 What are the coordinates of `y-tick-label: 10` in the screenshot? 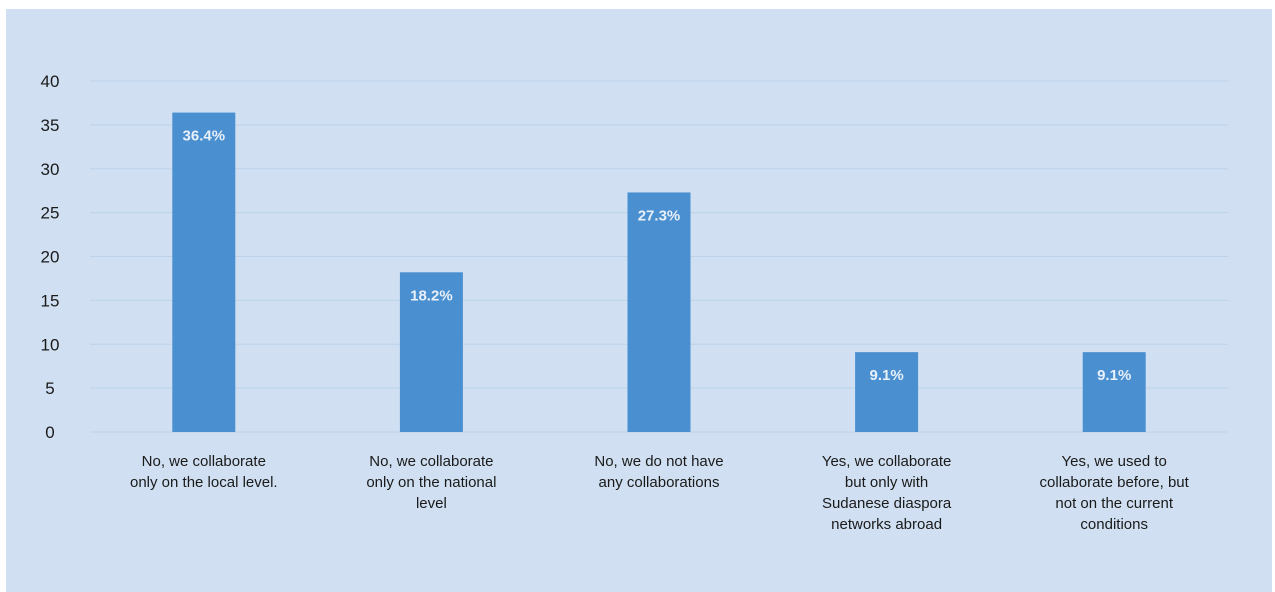 It's located at (50, 344).